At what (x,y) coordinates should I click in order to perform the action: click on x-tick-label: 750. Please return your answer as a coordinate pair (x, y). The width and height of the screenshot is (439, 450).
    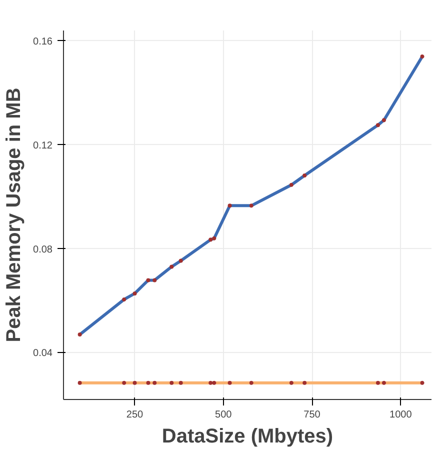
    Looking at the image, I should click on (312, 415).